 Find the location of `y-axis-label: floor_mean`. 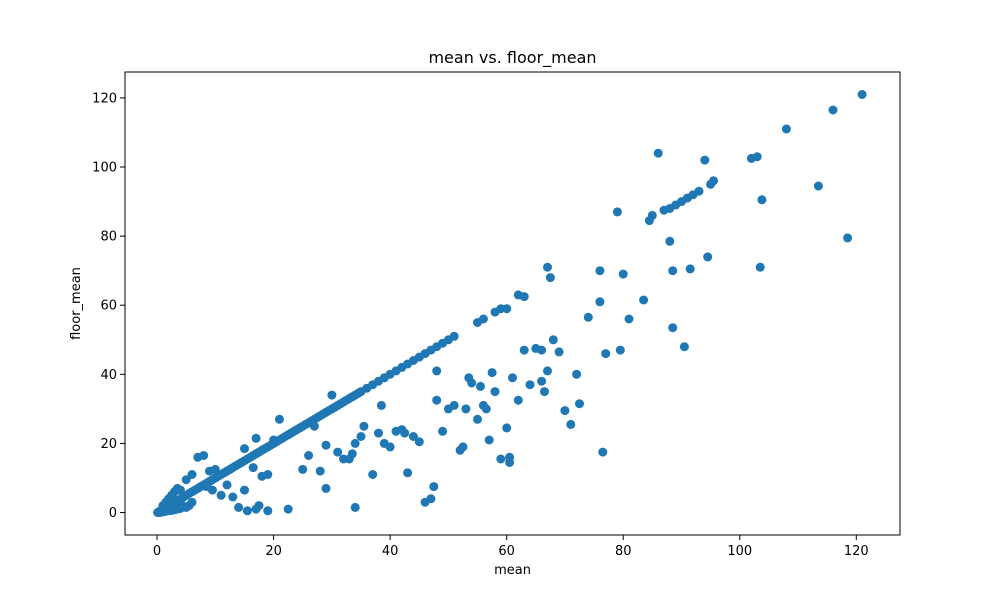

y-axis-label: floor_mean is located at coordinates (76, 303).